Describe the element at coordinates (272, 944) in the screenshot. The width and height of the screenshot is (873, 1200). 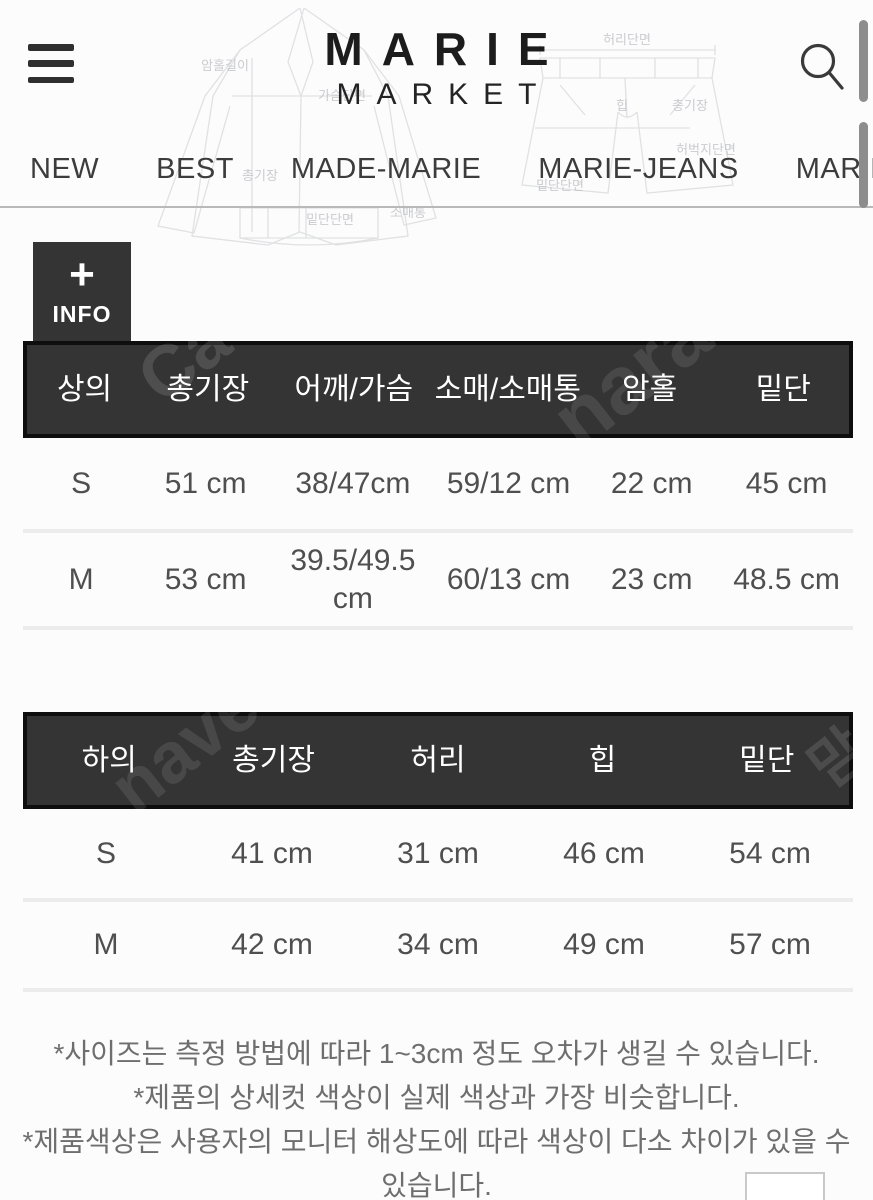
I see `value-cell: 42 cm` at that location.